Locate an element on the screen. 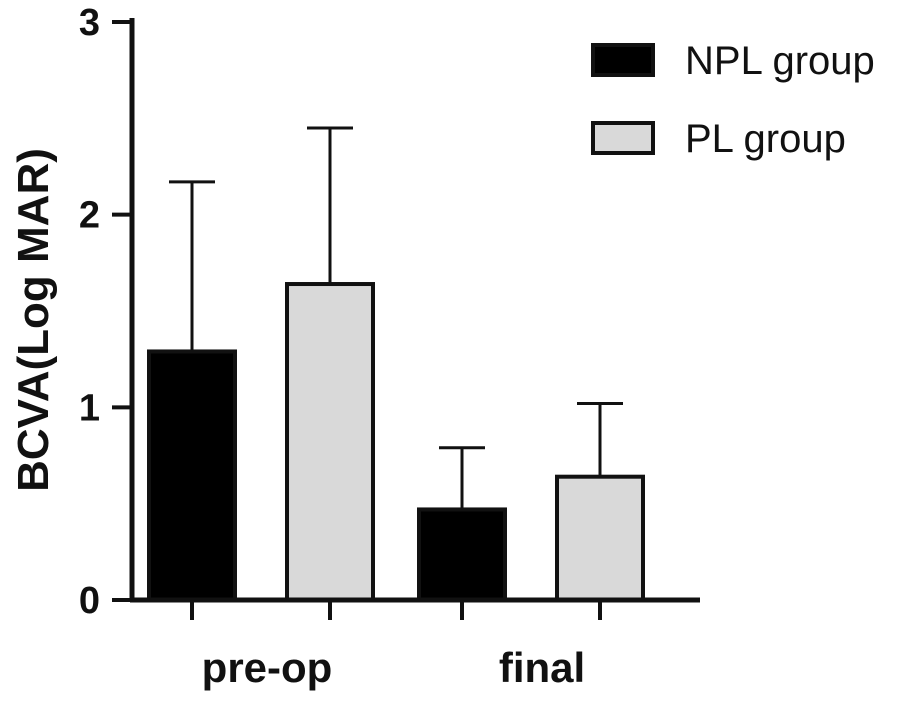 This screenshot has width=920, height=704. y-tick-label: 0 is located at coordinates (89, 601).